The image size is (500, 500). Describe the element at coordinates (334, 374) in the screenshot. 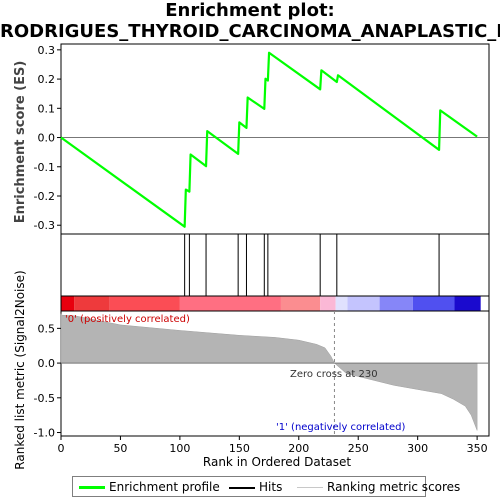

I see `zero-cross-label: Zero cross at 230` at that location.